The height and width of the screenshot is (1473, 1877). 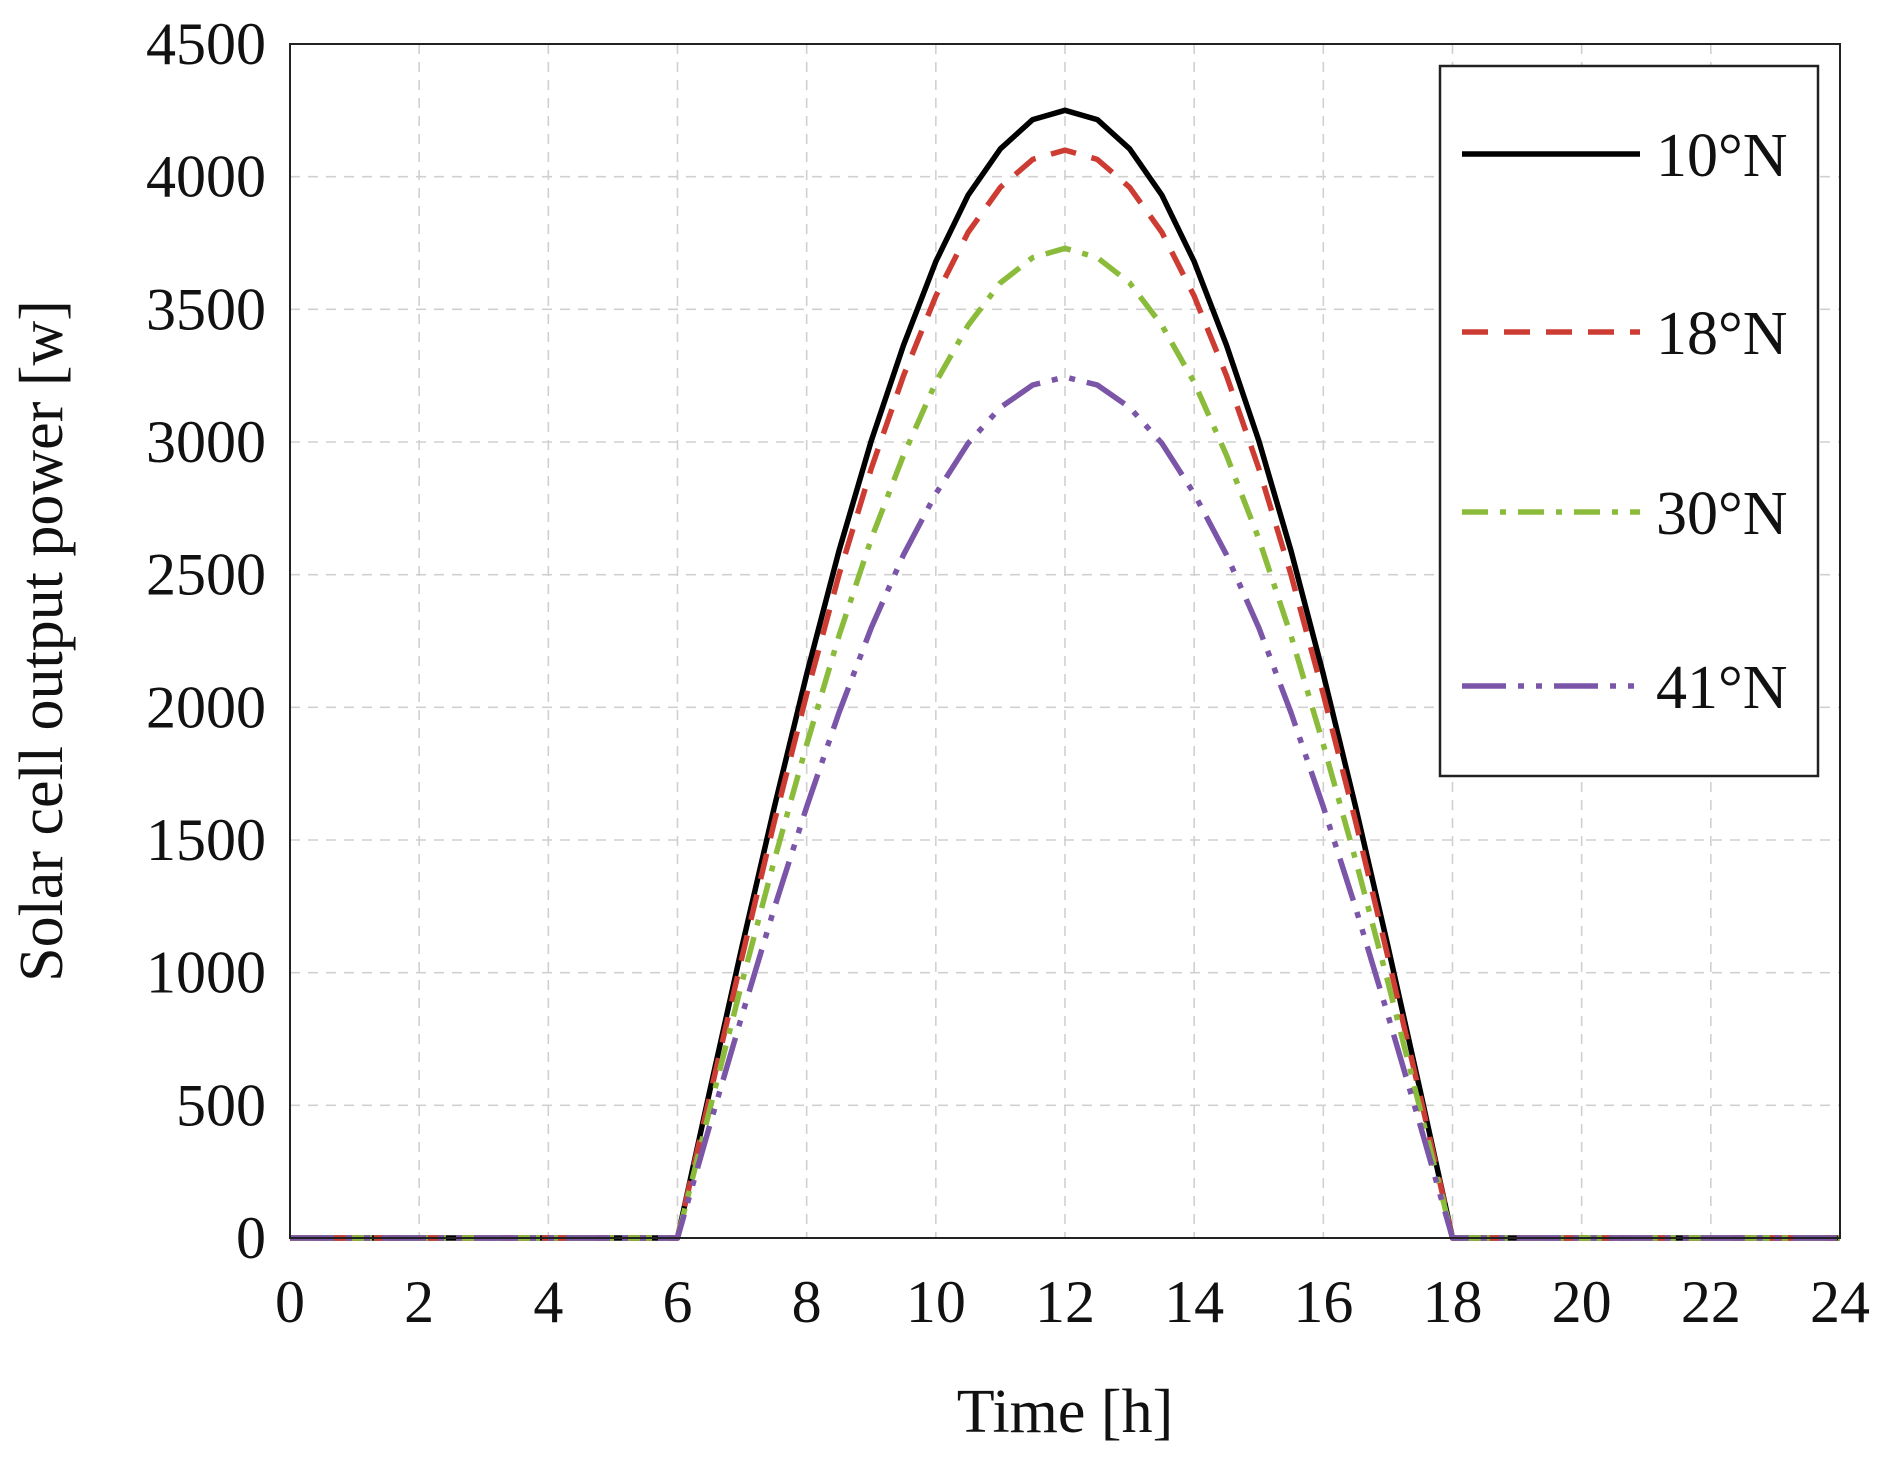 What do you see at coordinates (1722, 156) in the screenshot?
I see `legend-label: 10°N` at bounding box center [1722, 156].